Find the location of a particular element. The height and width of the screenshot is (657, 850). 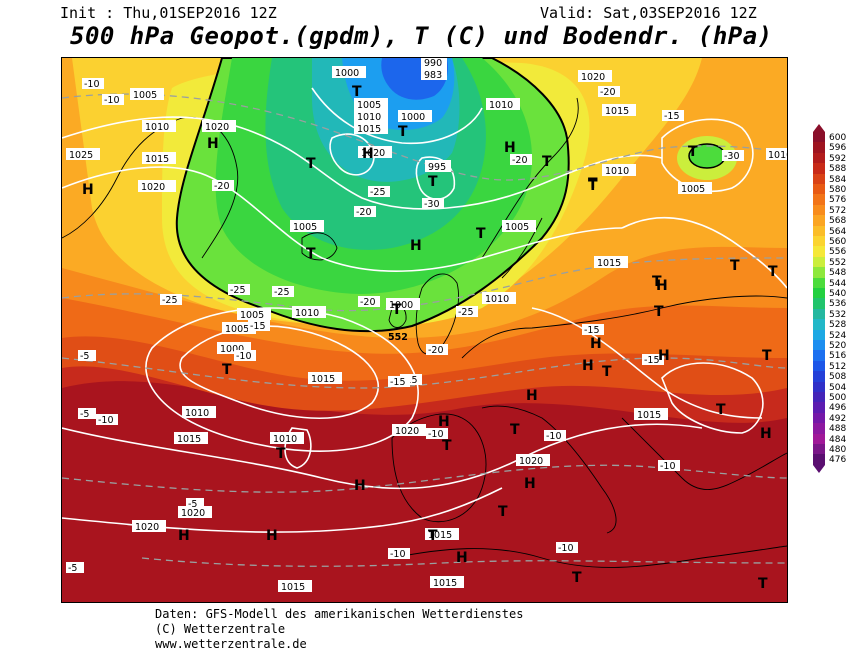

pressure-label: 1025 is located at coordinates (83, 154).